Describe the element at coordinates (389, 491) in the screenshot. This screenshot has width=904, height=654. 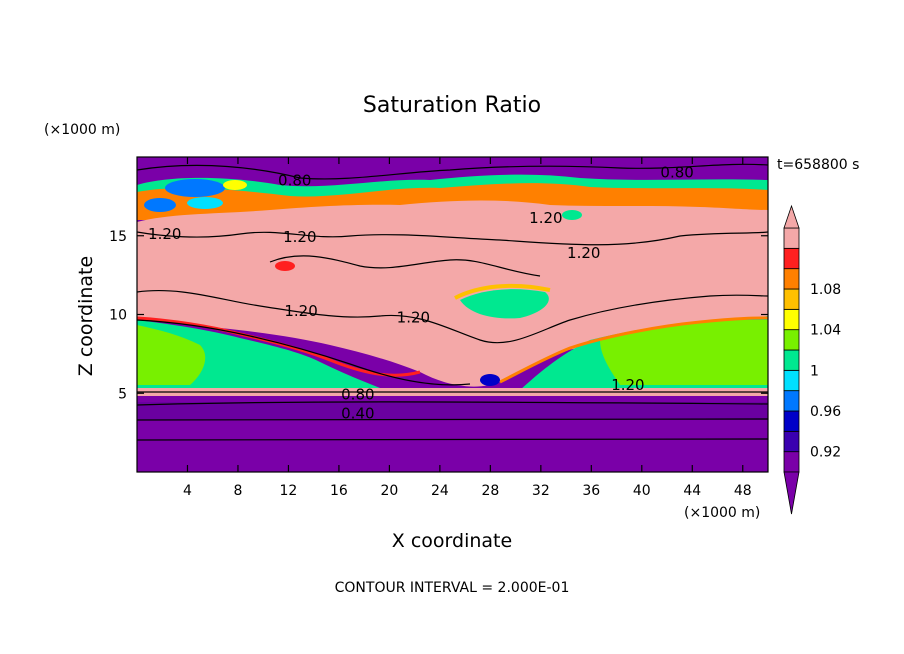
I see `x-tick-label: 20` at that location.